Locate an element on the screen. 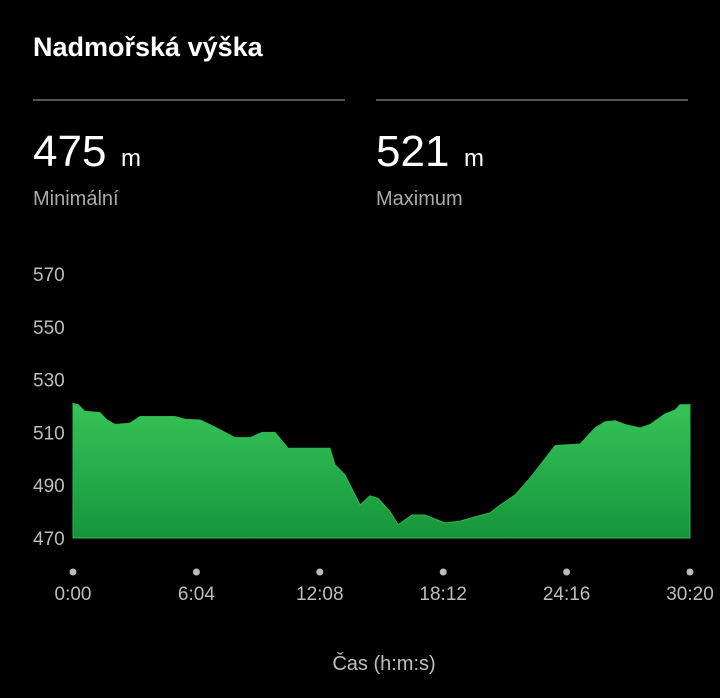 Image resolution: width=720 pixels, height=698 pixels. stat-value: 521 is located at coordinates (412, 151).